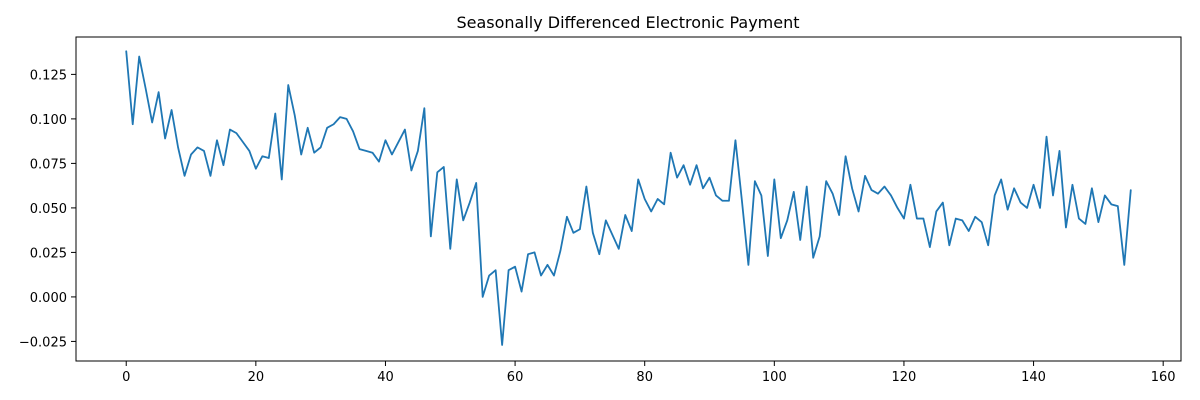 The width and height of the screenshot is (1200, 400). Describe the element at coordinates (515, 377) in the screenshot. I see `x-tick-label: 60` at that location.